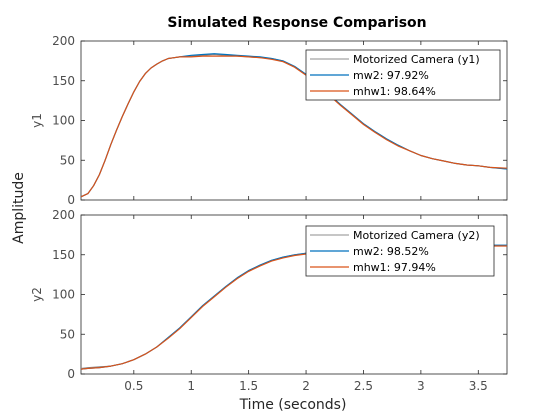 The image size is (560, 420). What do you see at coordinates (416, 235) in the screenshot?
I see `legend-entry: Motorized Camera (y2)` at bounding box center [416, 235].